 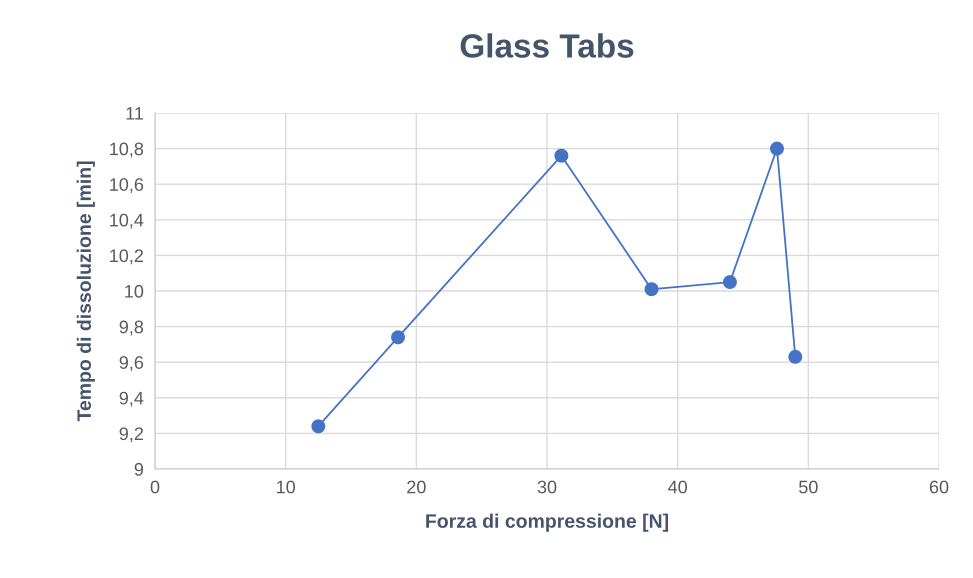 I want to click on x-tick-label: 30, so click(x=547, y=487).